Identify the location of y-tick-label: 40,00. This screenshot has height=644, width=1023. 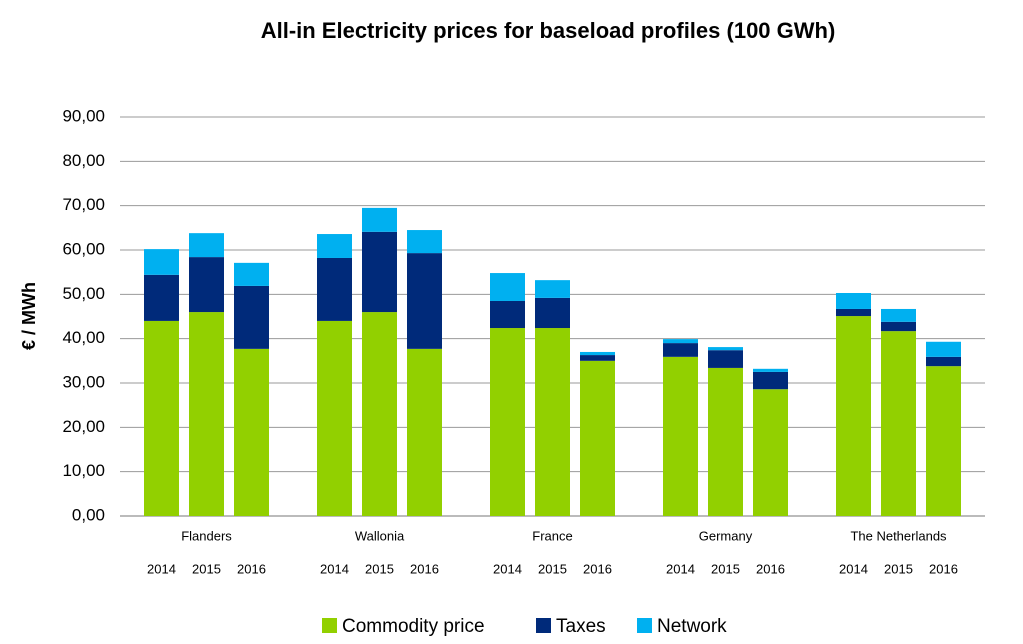
(83, 337).